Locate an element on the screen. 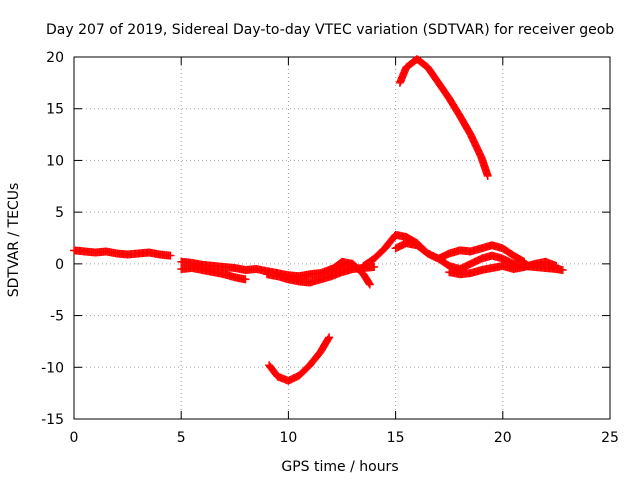 This screenshot has height=480, width=640. y-tick-label: 15 is located at coordinates (55, 110).